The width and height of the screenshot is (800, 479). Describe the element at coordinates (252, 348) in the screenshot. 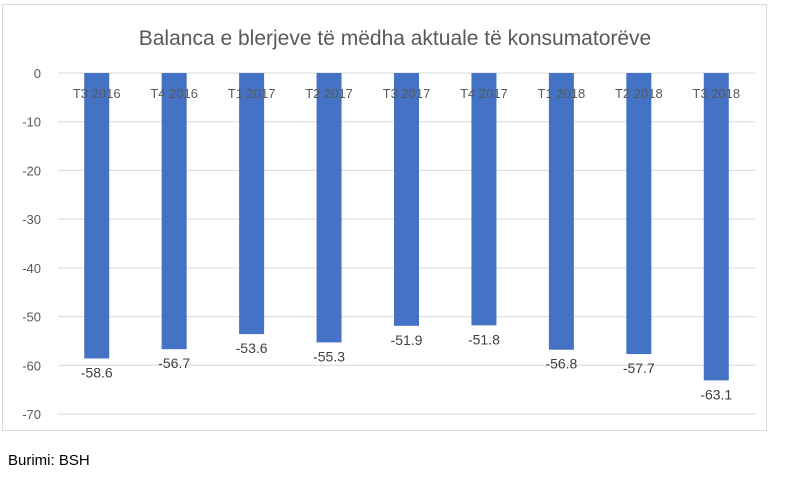

I see `data-label: -53.6` at that location.